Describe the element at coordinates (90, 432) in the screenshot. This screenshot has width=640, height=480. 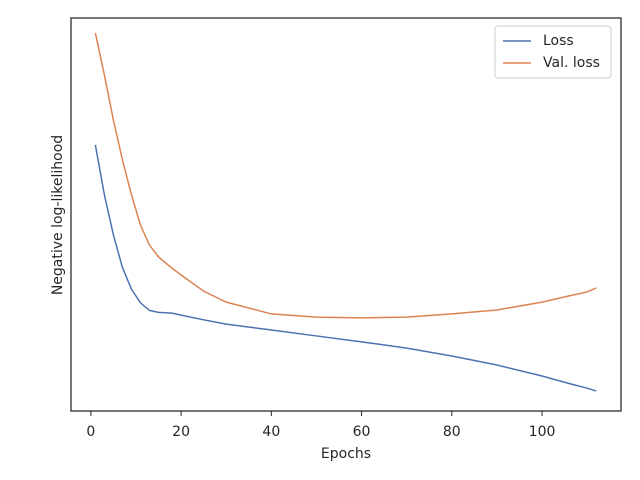
I see `x-tick-label: 0` at that location.